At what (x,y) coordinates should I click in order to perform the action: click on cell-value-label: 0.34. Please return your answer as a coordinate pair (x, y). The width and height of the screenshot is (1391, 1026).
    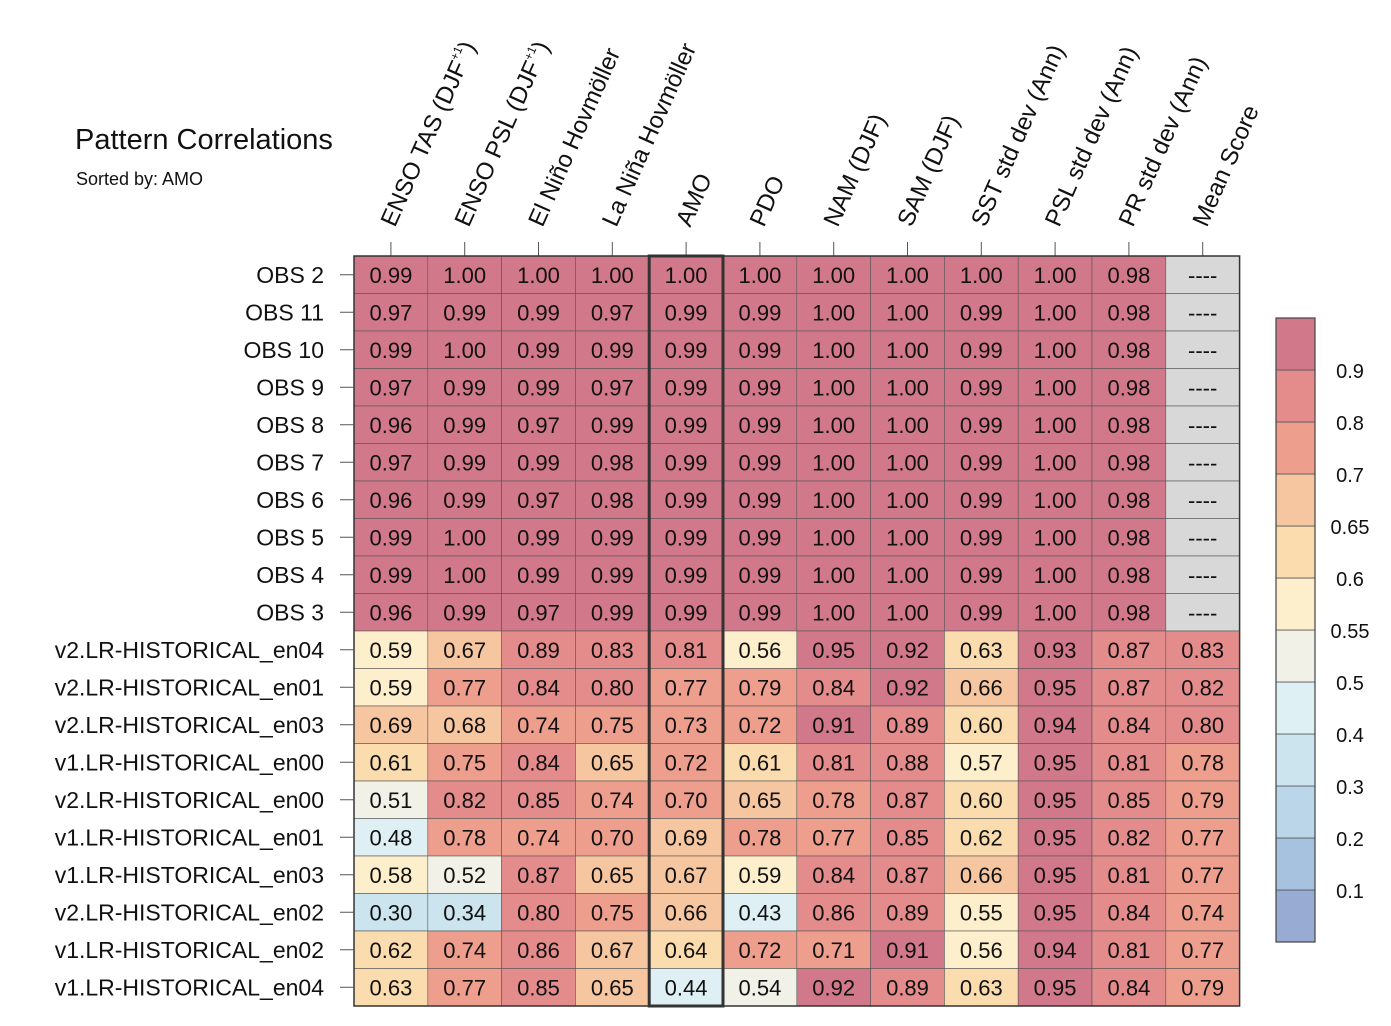
    Looking at the image, I should click on (464, 912).